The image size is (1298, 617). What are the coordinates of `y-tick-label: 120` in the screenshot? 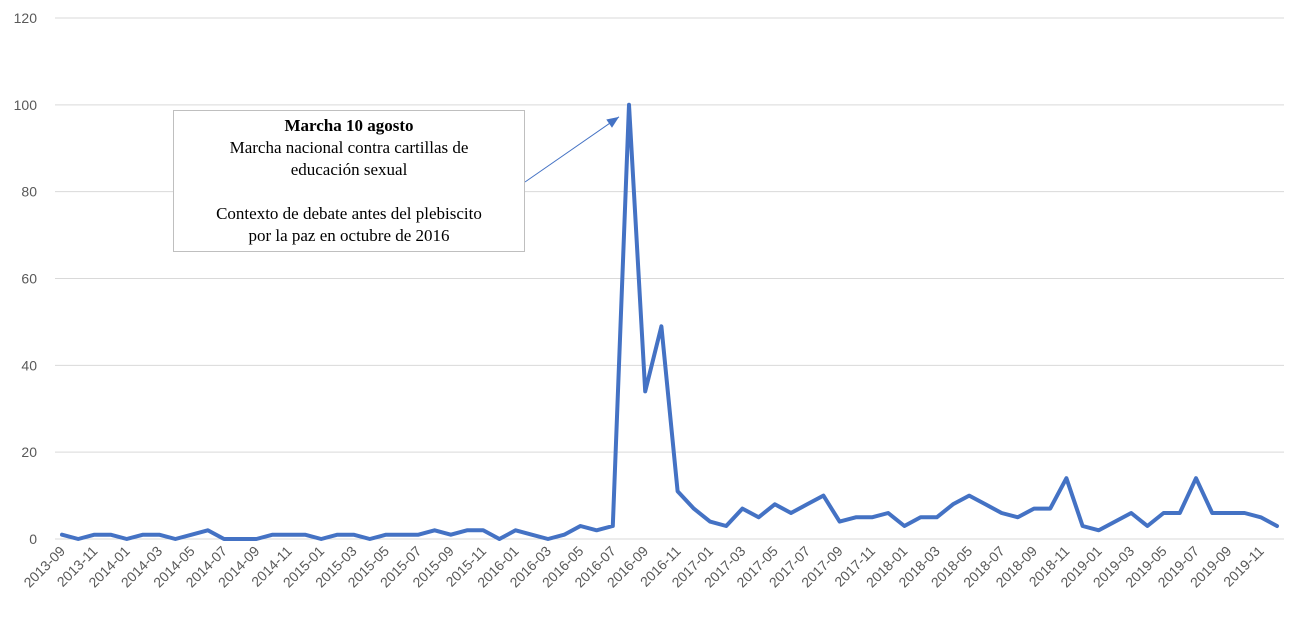 It's located at (26, 18).